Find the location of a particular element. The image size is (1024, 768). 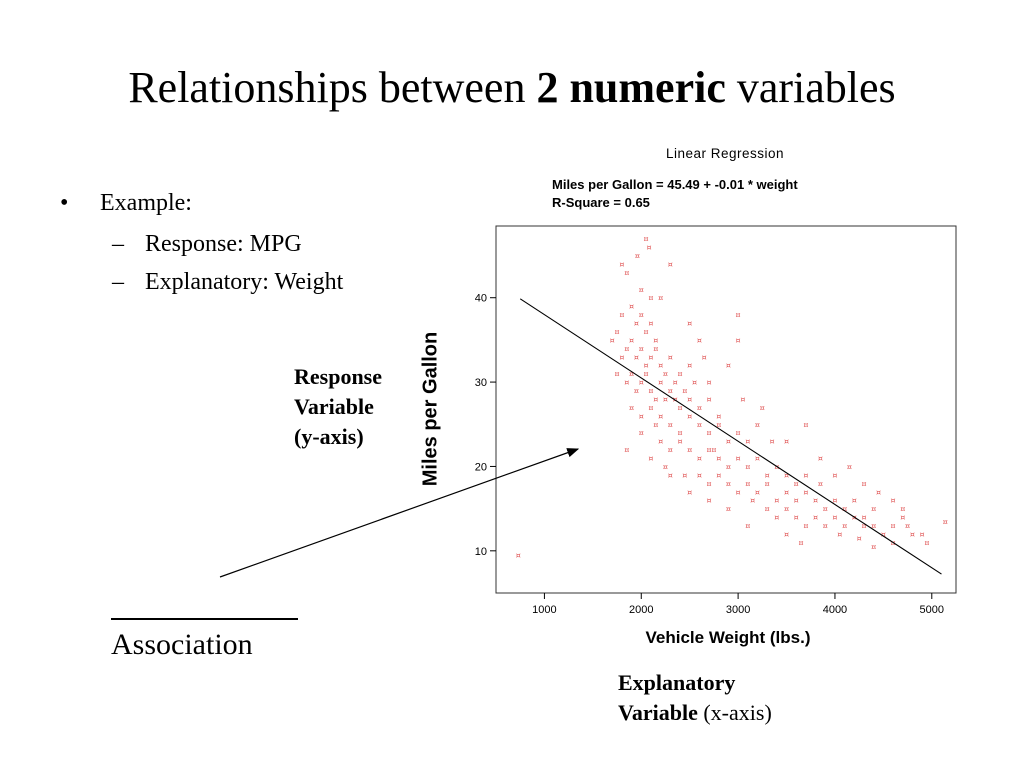

association-arrow is located at coordinates (399, 513).